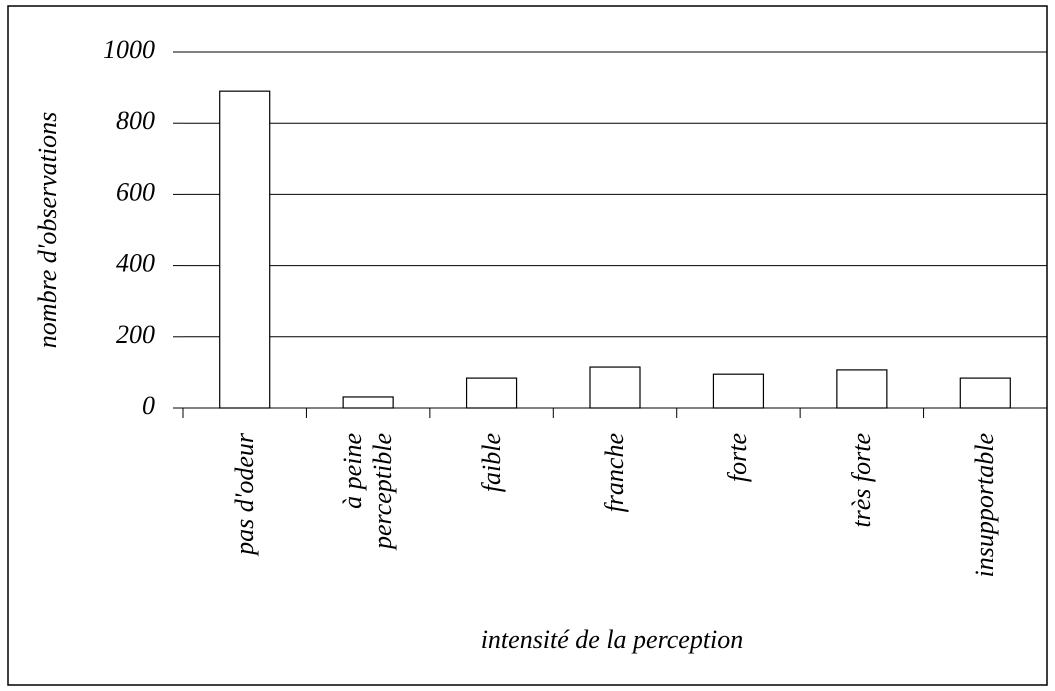 The width and height of the screenshot is (1055, 691). I want to click on y-tick-label: 600, so click(135, 191).